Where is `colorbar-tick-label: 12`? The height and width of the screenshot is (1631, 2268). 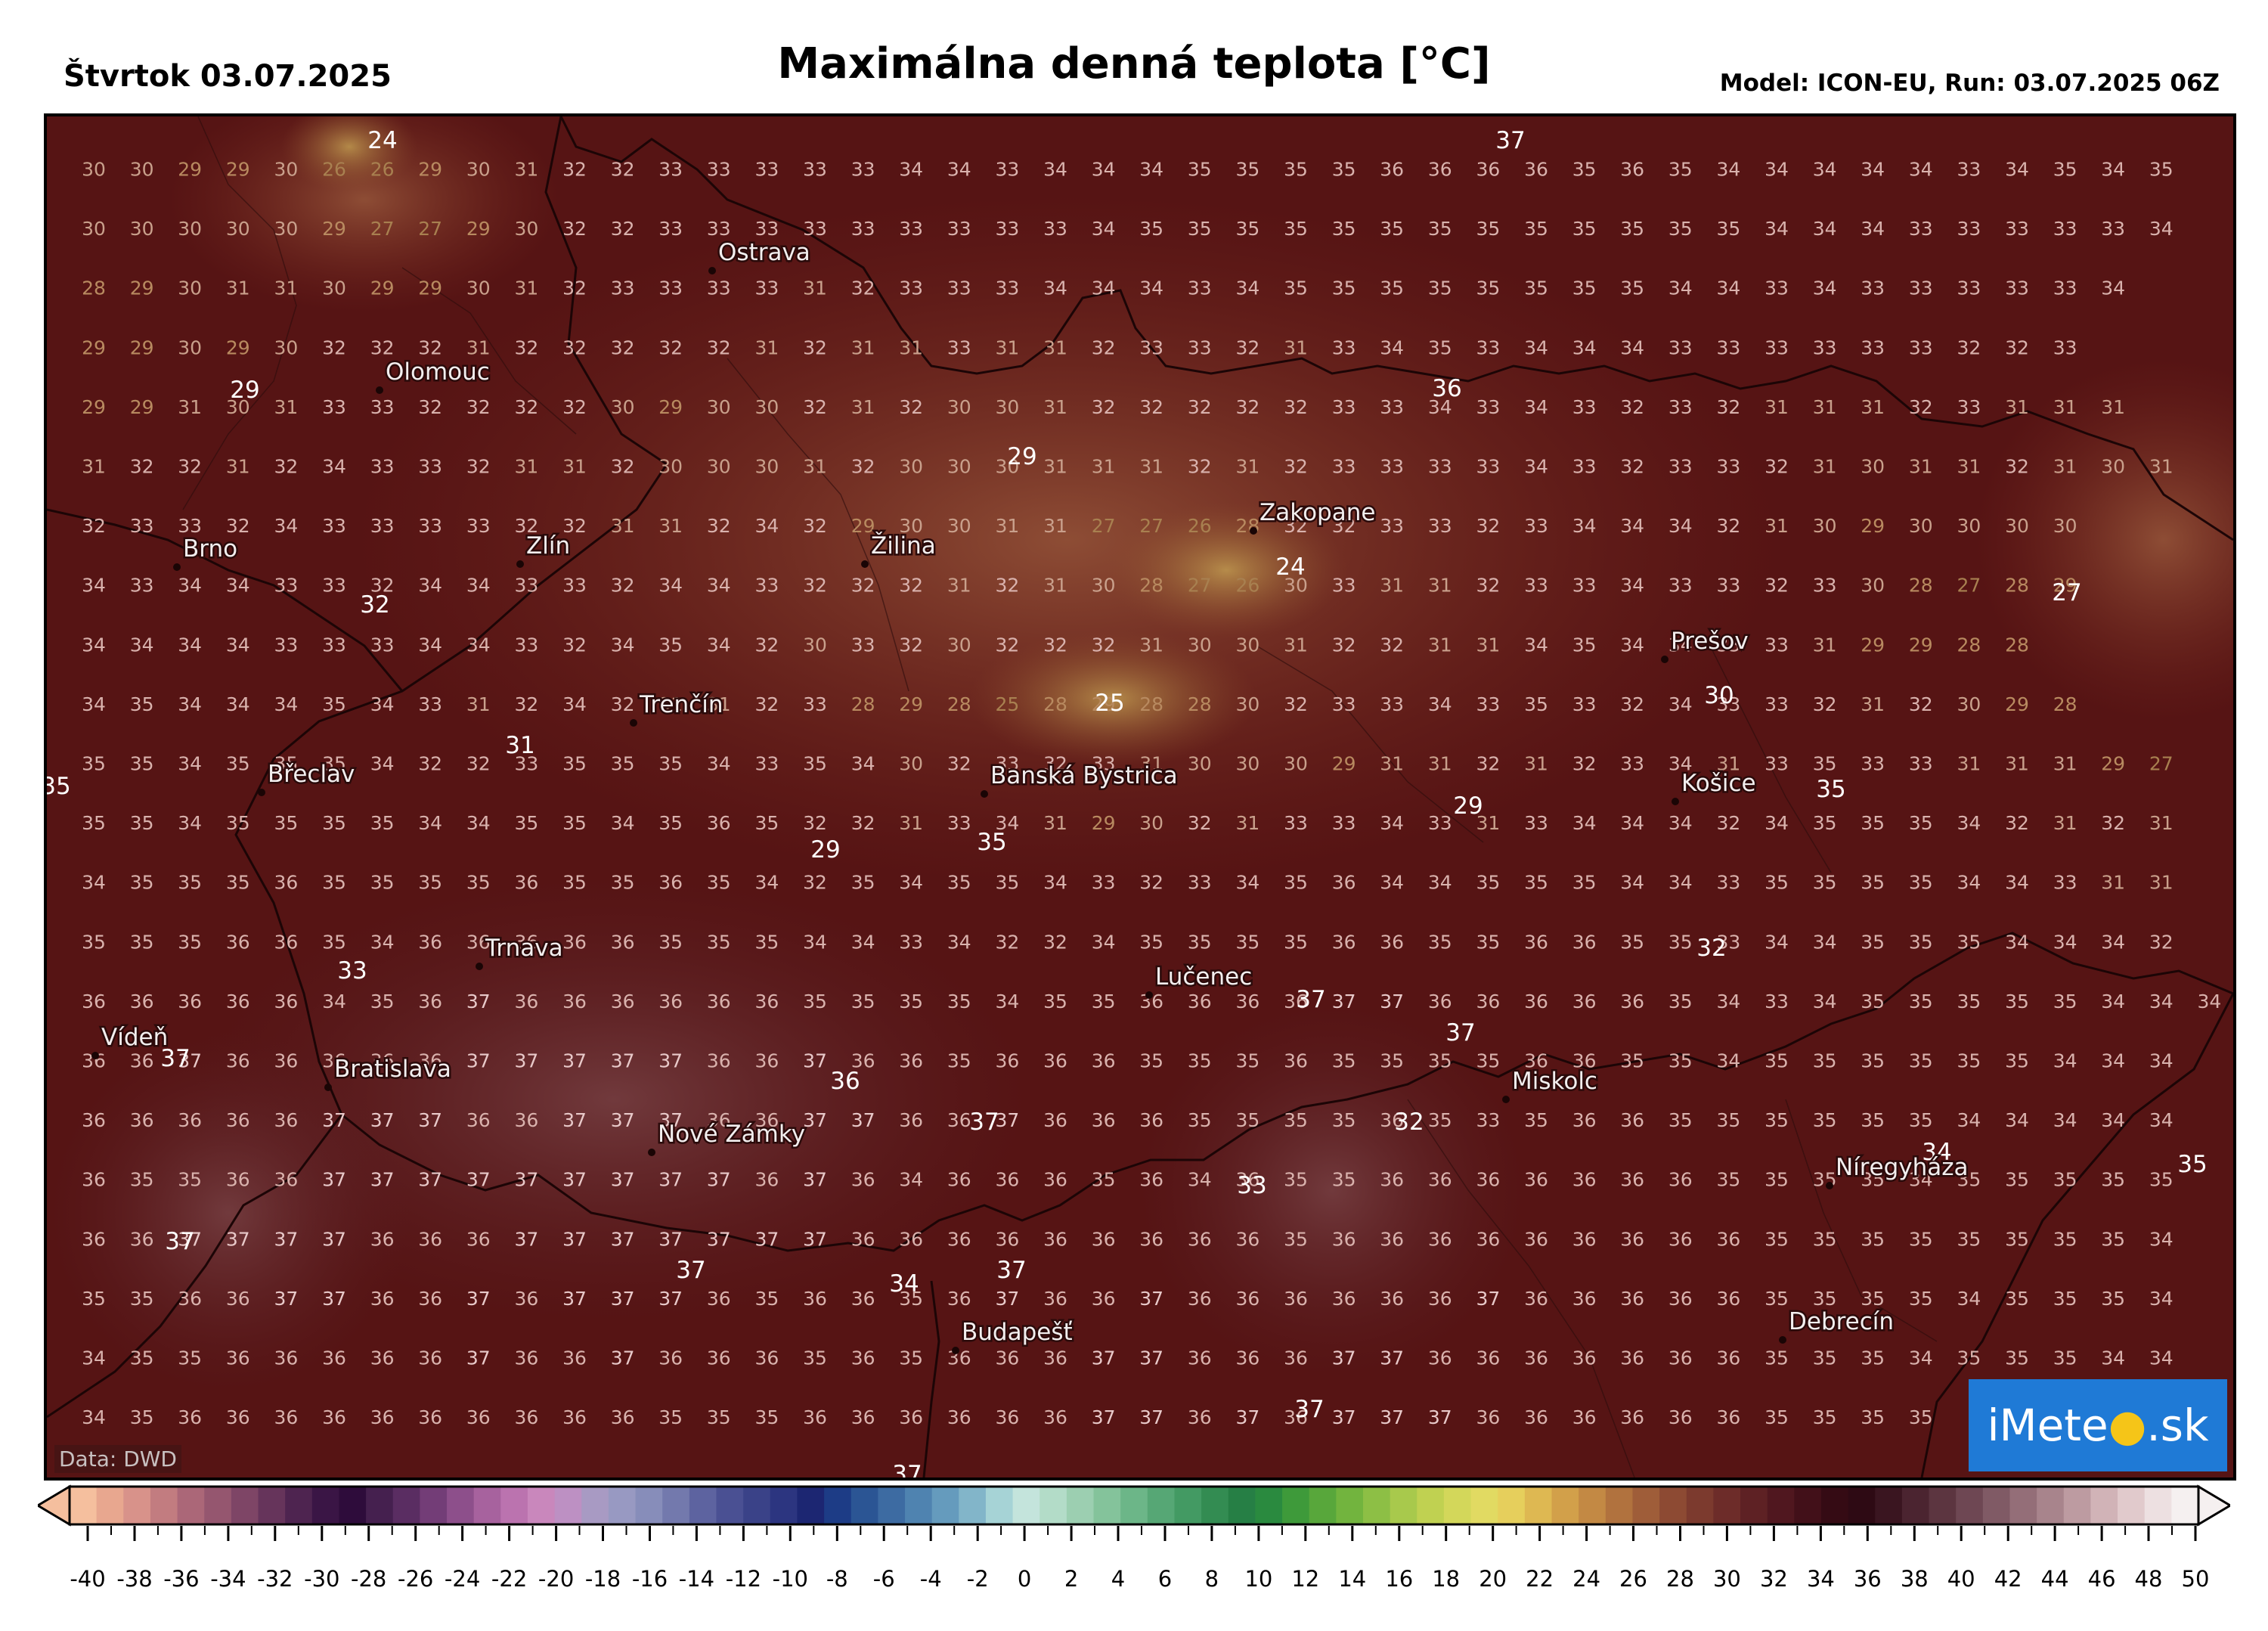
colorbar-tick-label: 12 is located at coordinates (1305, 1579).